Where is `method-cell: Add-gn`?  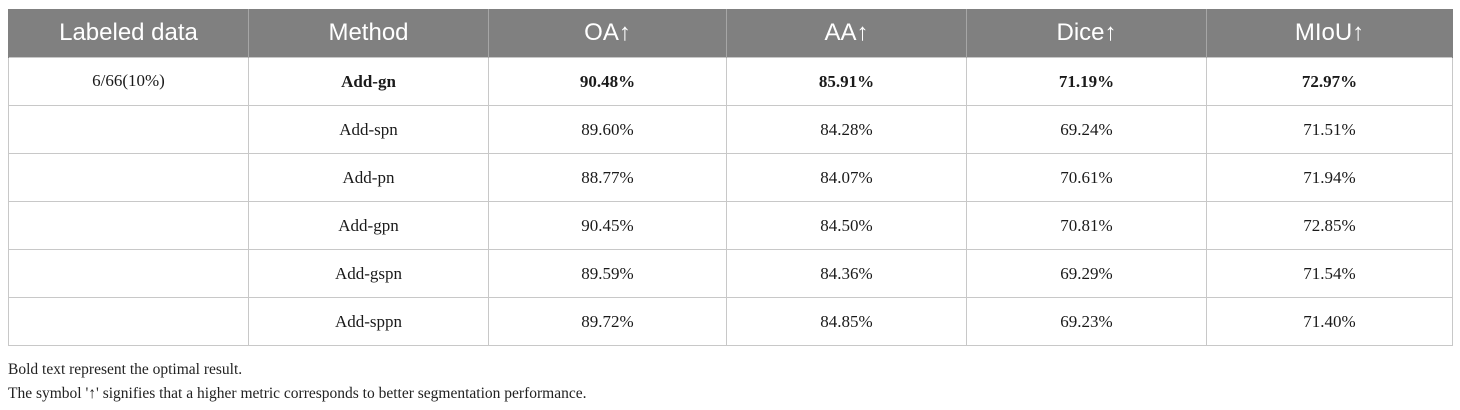
method-cell: Add-gn is located at coordinates (368, 81).